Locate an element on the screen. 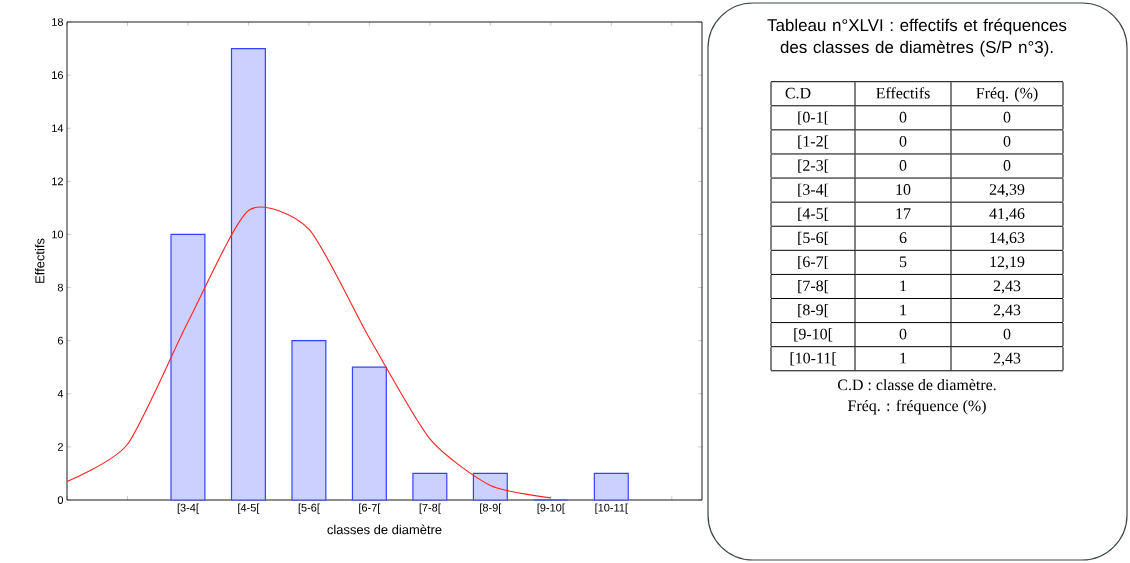 This screenshot has height=563, width=1130. data-label: 5 is located at coordinates (903, 262).